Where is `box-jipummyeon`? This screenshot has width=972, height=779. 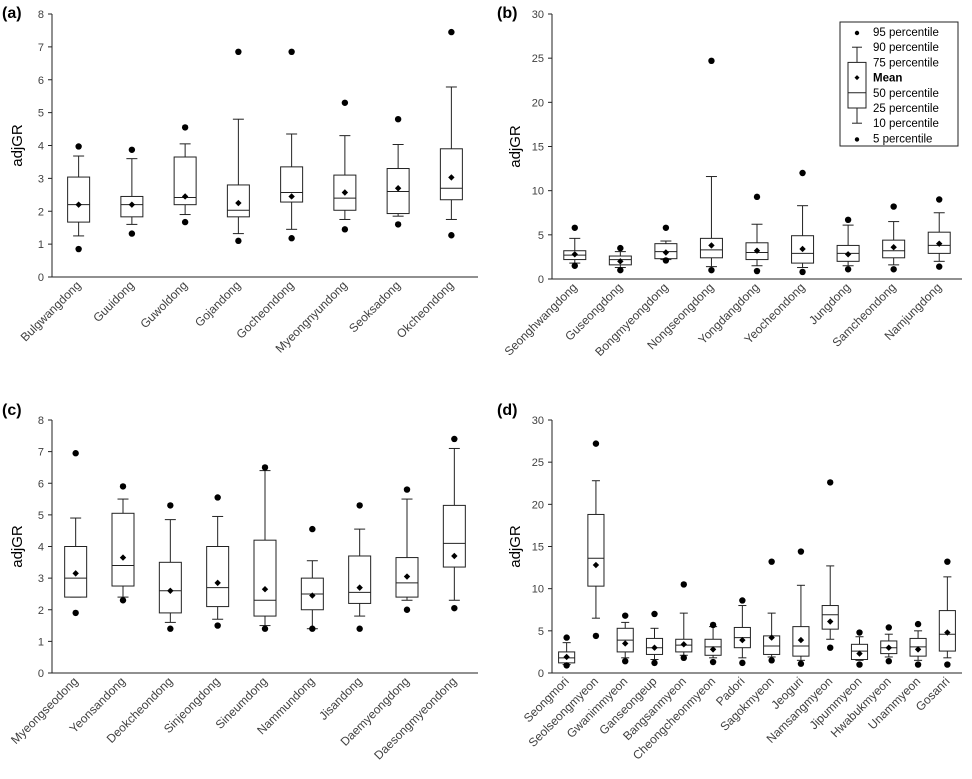 box-jipummyeon is located at coordinates (859, 648).